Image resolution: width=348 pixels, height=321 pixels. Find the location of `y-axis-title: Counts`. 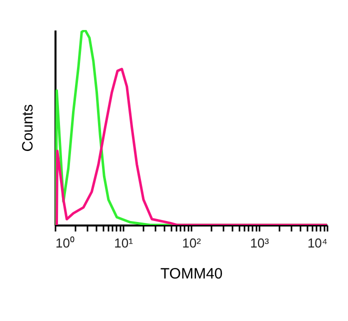

y-axis-title: Counts is located at coordinates (28, 128).